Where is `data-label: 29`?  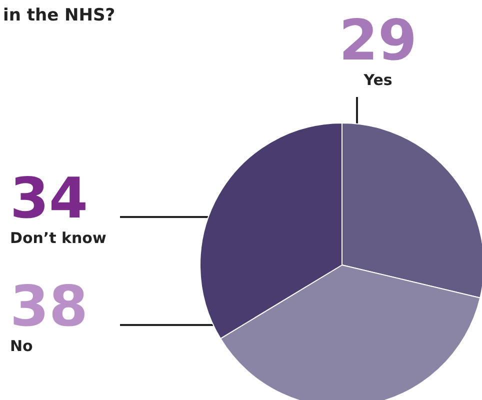 data-label: 29 is located at coordinates (378, 41).